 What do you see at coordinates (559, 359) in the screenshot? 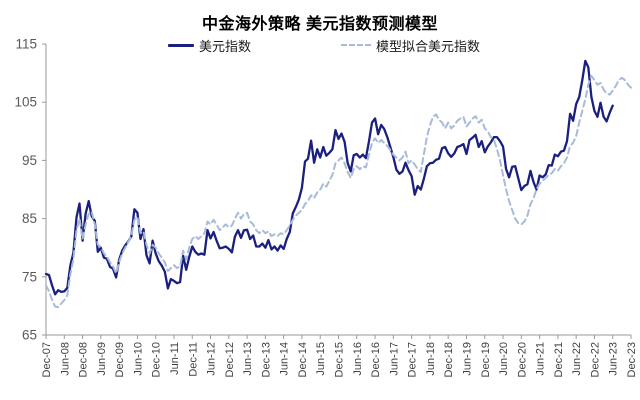
I see `x-tick-label: Dec-21` at bounding box center [559, 359].